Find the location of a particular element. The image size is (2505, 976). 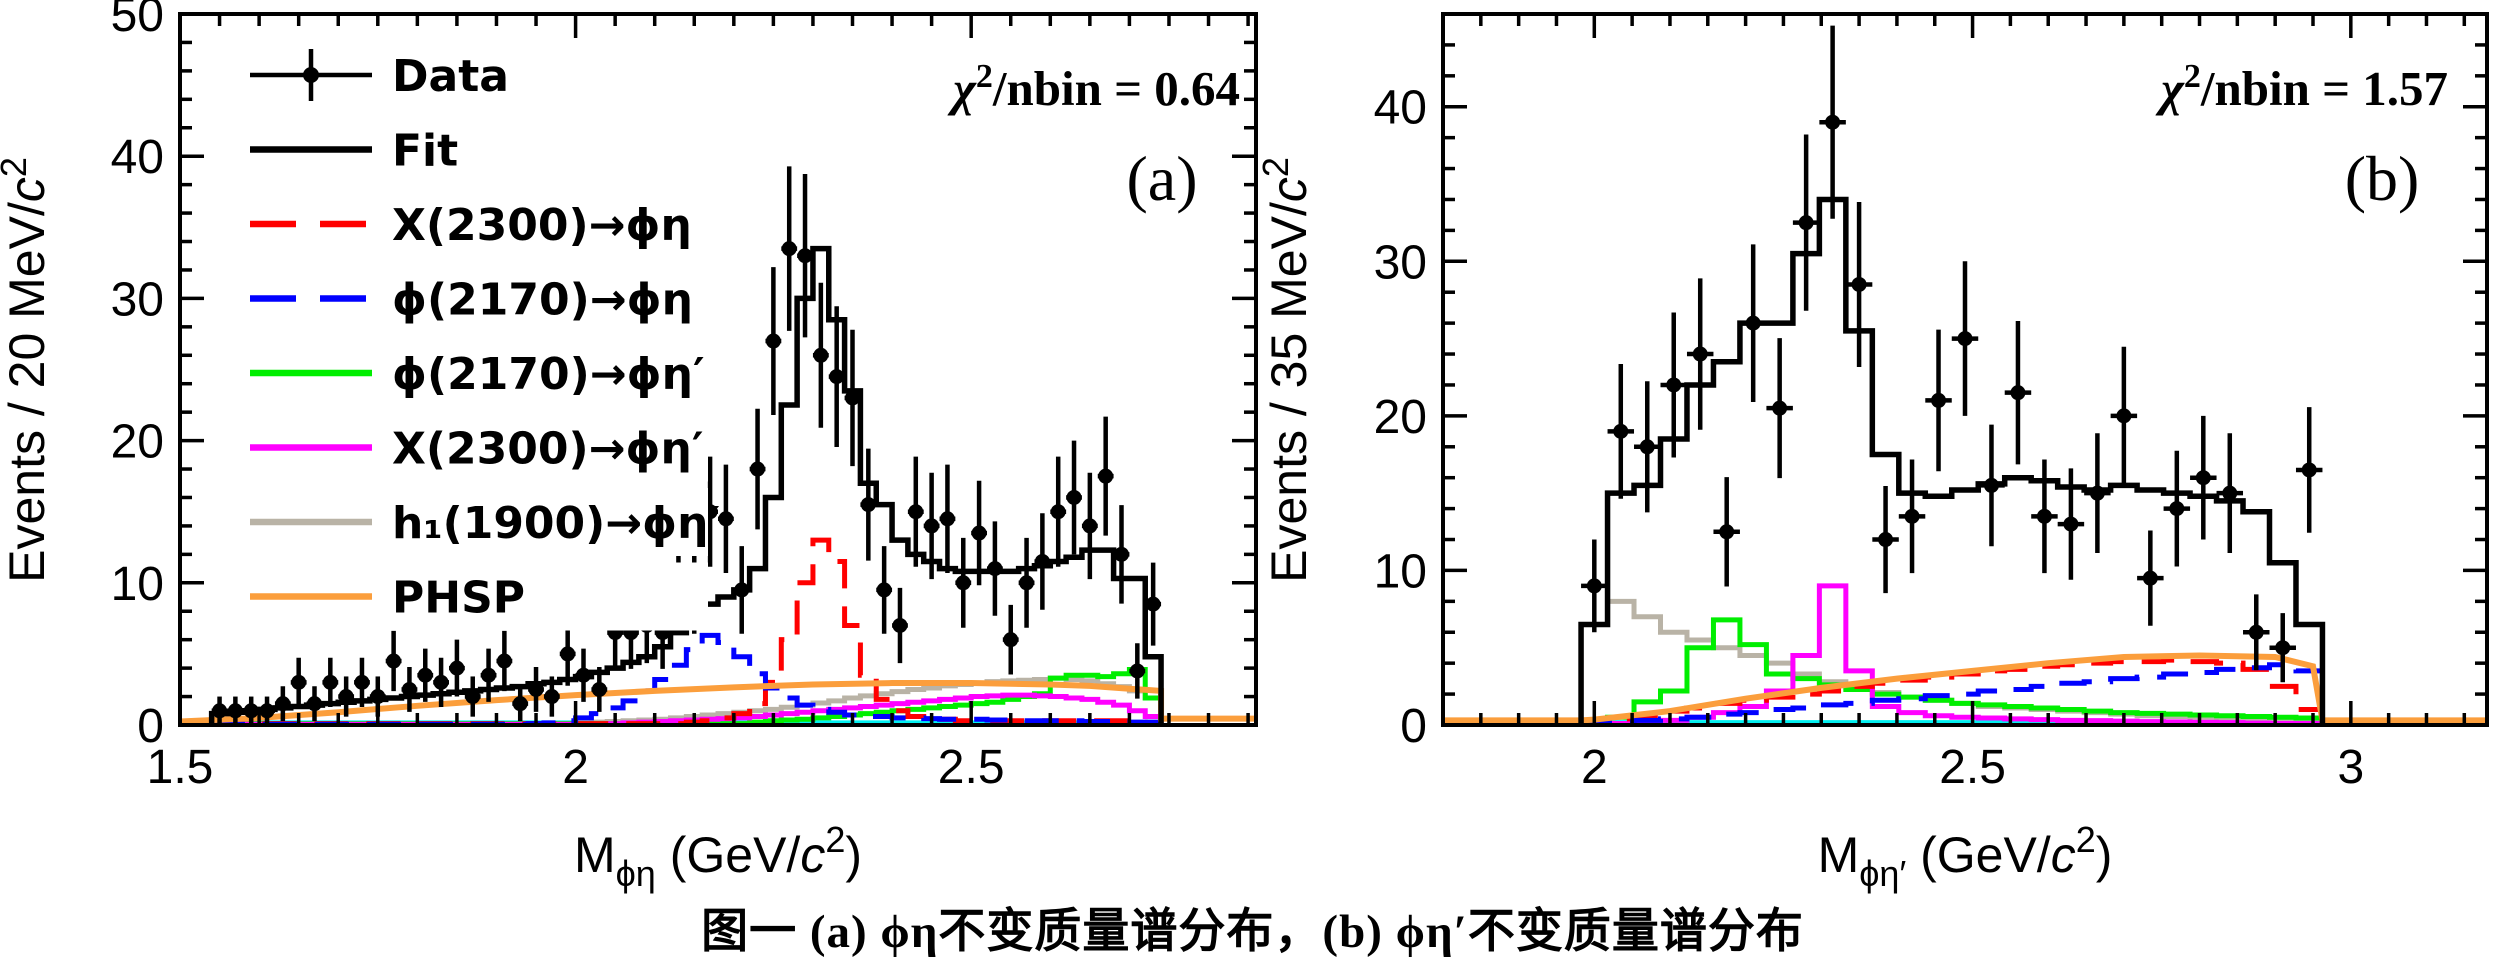

legend-item-label: X(2300)→ϕη′ is located at coordinates (547, 449).